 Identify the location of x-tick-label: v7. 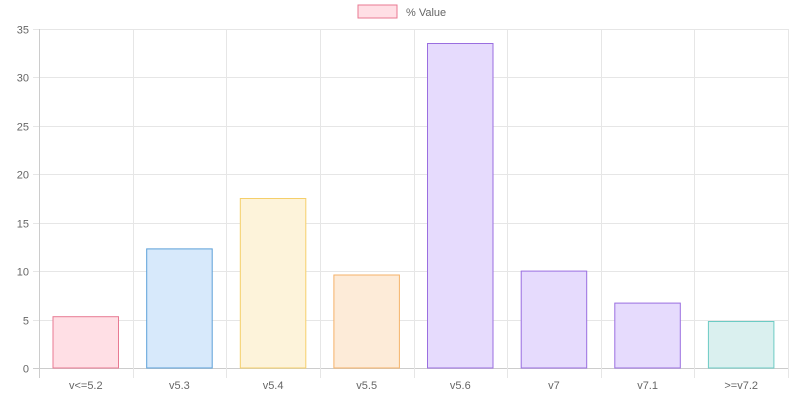
(554, 386).